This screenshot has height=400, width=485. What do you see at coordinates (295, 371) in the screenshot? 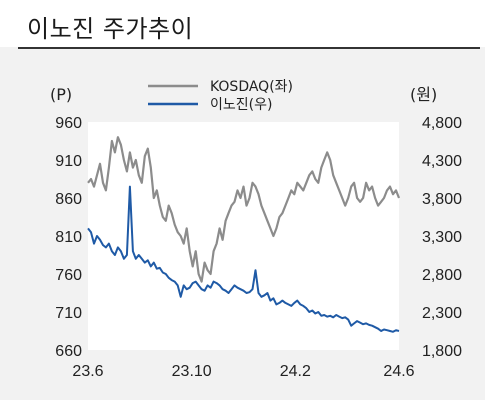
I see `x-tick-label: 24.2` at bounding box center [295, 371].